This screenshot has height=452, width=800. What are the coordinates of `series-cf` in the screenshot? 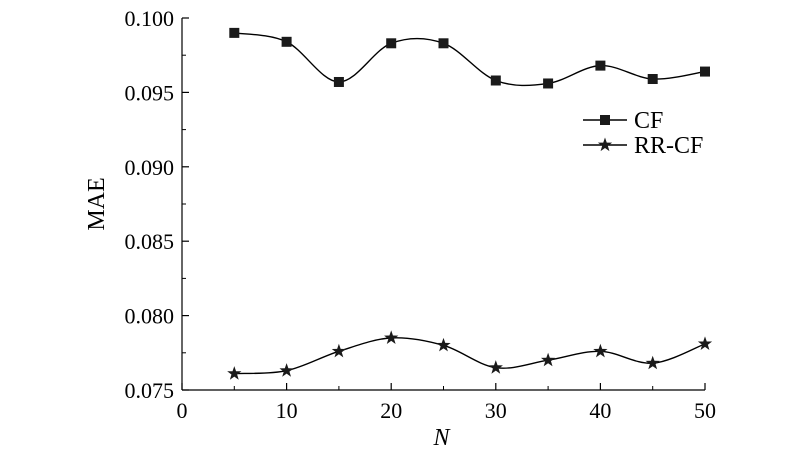 It's located at (469, 58).